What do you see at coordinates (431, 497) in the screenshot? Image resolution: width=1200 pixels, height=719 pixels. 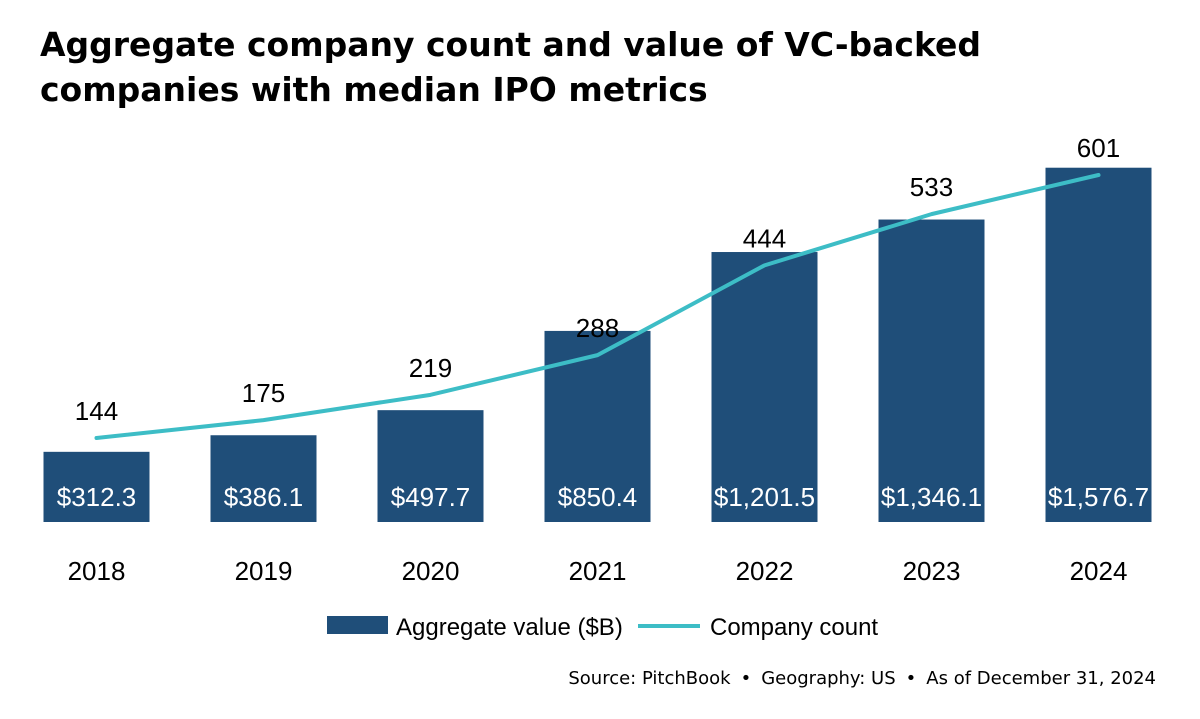 I see `bar-label-2020: $497.7` at bounding box center [431, 497].